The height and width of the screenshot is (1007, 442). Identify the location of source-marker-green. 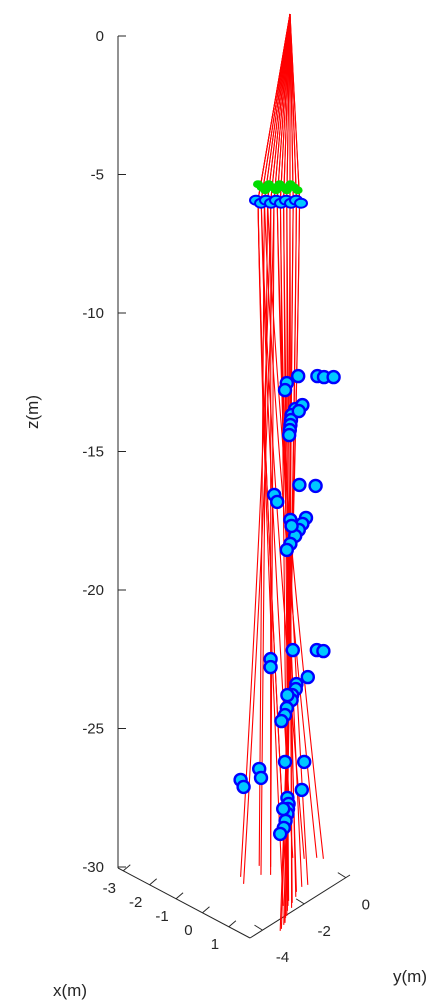
(297, 190).